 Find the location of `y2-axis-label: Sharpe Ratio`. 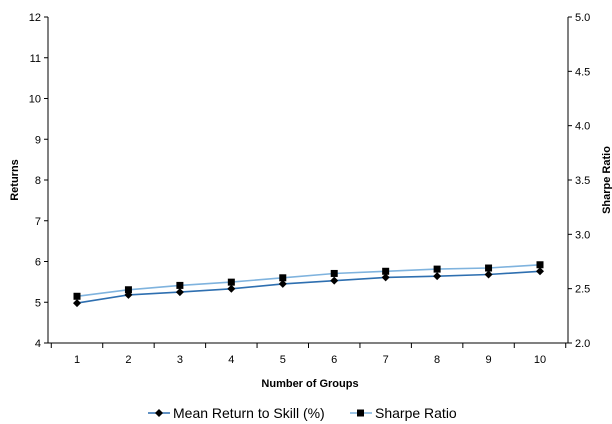

y2-axis-label: Sharpe Ratio is located at coordinates (606, 180).